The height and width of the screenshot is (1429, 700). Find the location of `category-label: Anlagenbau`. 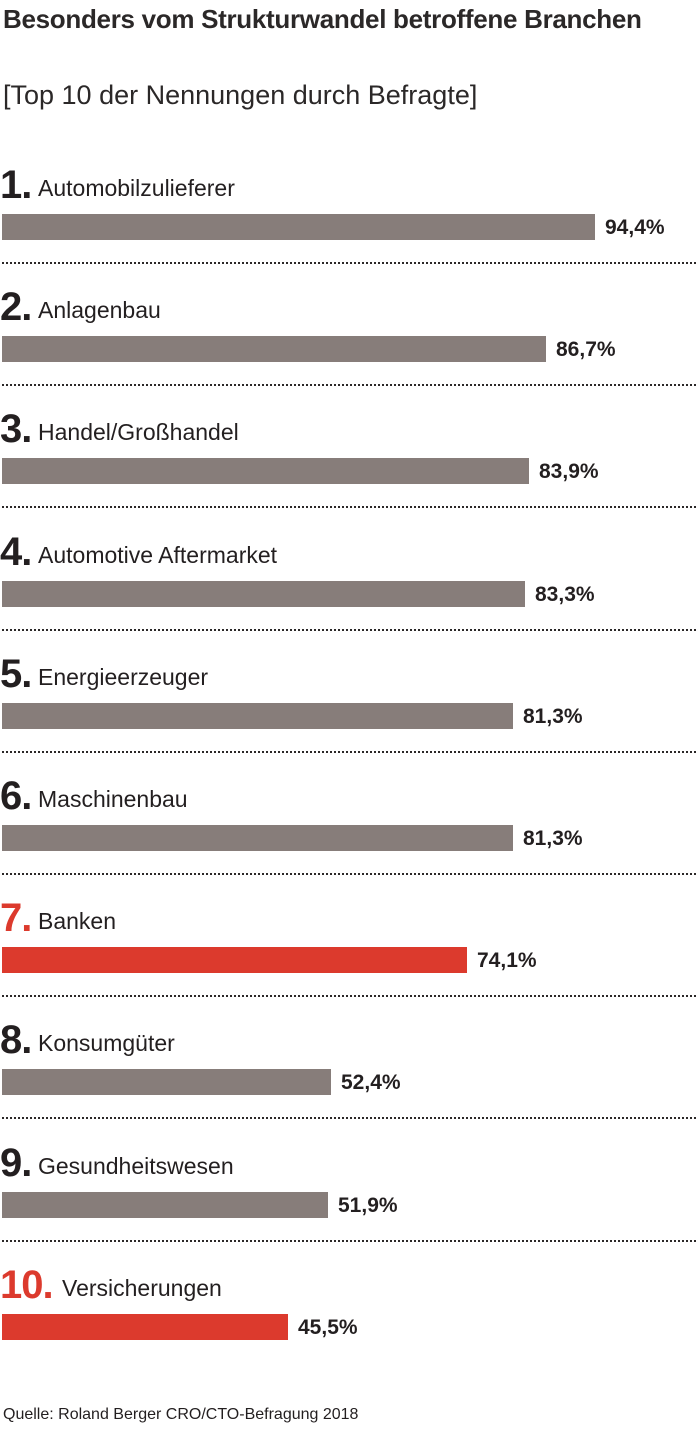

category-label: Anlagenbau is located at coordinates (99, 310).